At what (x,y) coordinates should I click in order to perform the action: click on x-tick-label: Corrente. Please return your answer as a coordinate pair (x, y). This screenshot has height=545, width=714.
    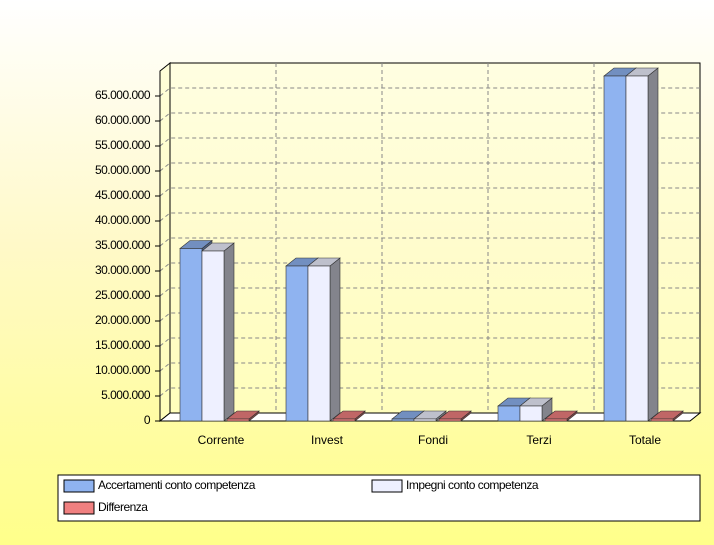
    Looking at the image, I should click on (221, 440).